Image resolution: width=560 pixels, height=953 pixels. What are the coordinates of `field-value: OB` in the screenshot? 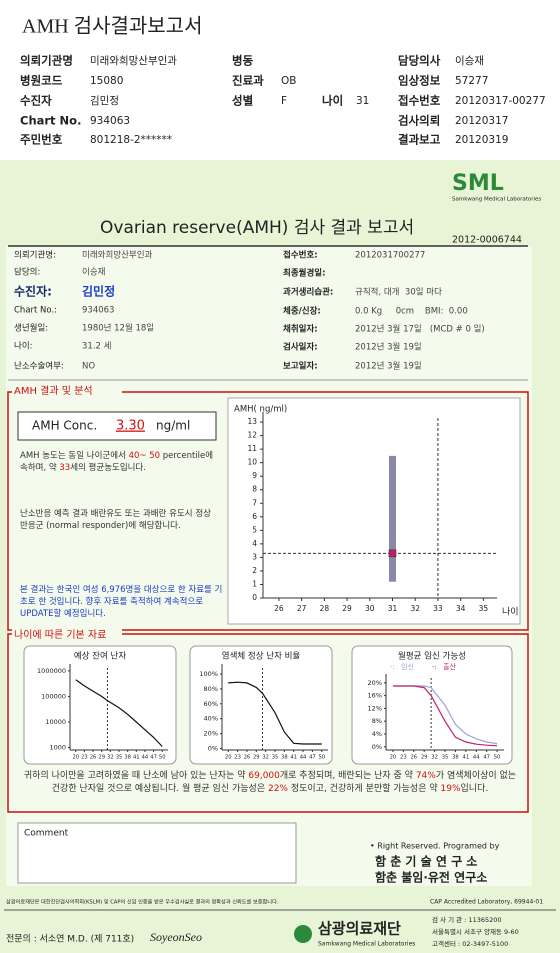 It's located at (288, 81).